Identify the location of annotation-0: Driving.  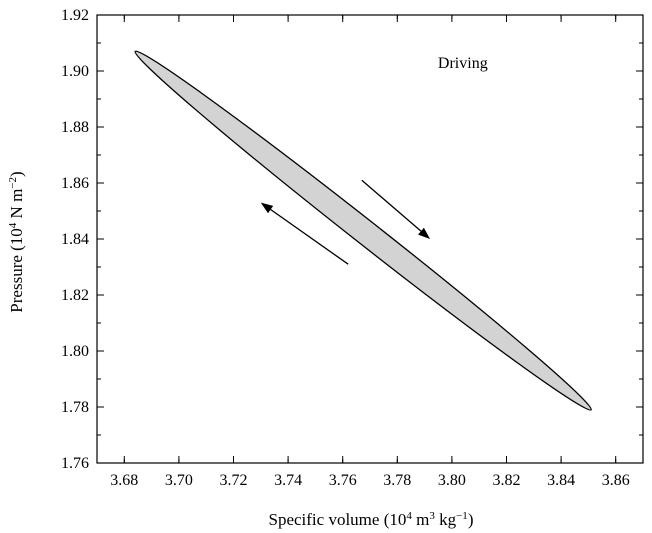
(463, 63).